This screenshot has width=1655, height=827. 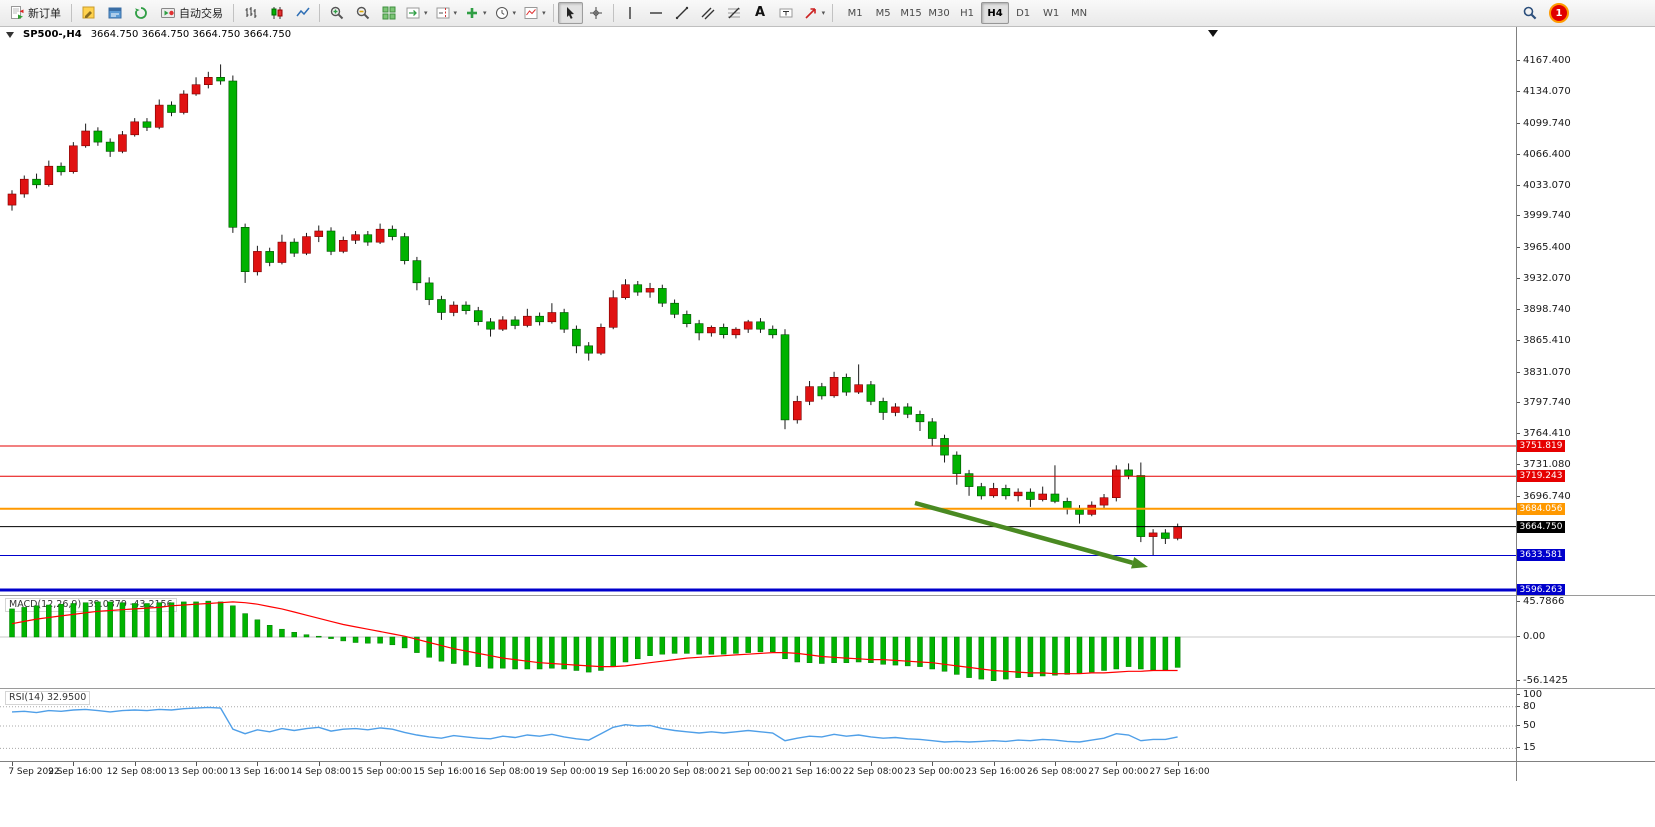 I want to click on arrows-menu-button: ▾, so click(x=814, y=13).